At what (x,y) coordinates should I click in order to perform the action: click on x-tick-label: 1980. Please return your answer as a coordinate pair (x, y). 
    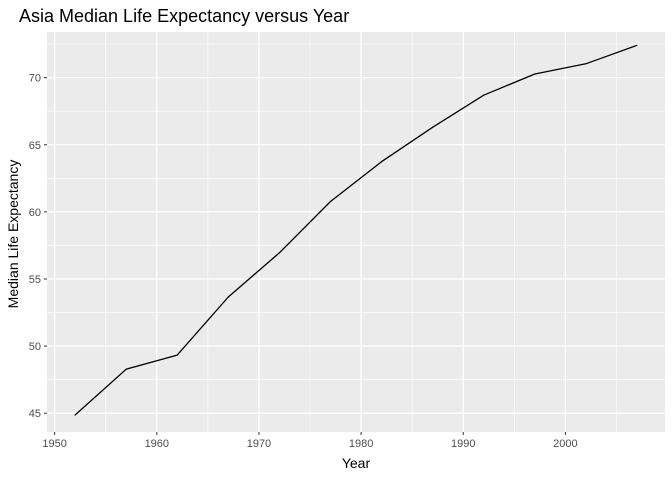
    Looking at the image, I should click on (361, 444).